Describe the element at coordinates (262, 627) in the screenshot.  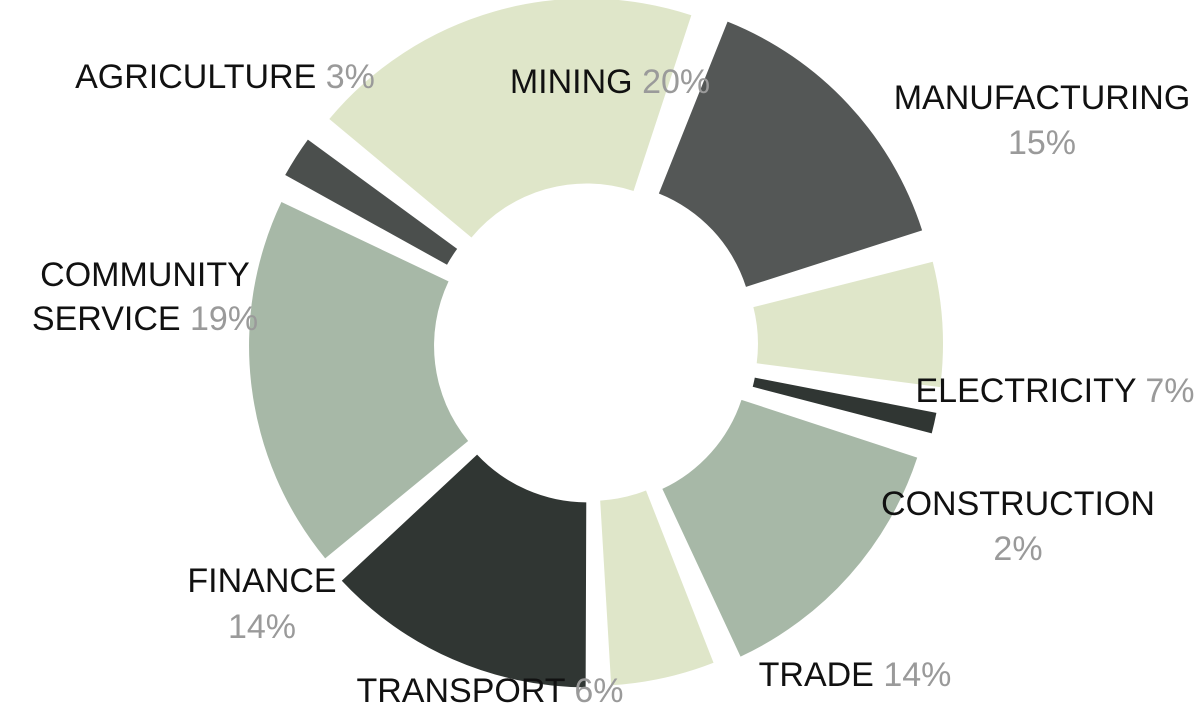
I see `label-finance-line-2: 14%` at that location.